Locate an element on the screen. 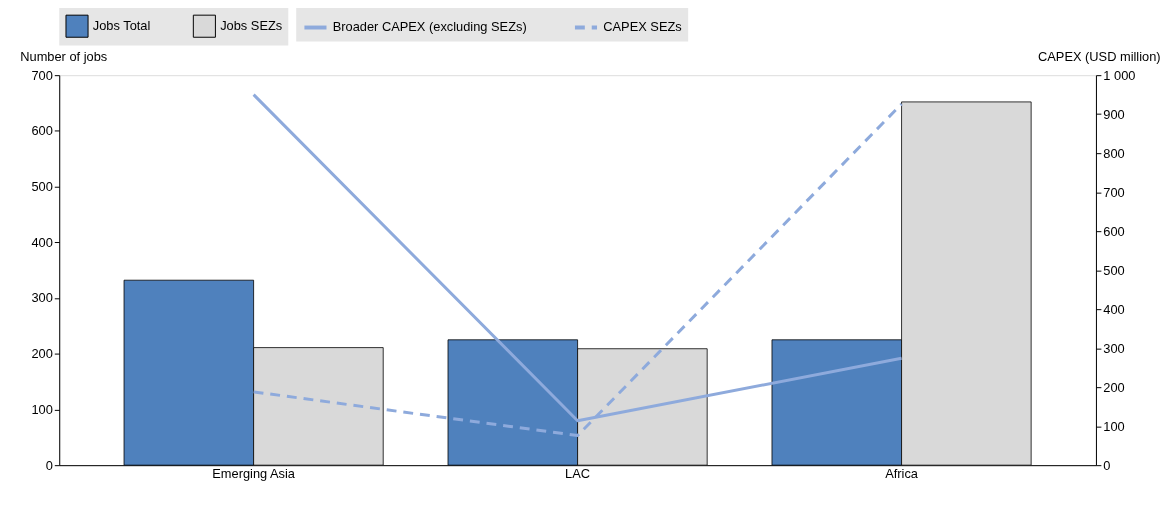 The height and width of the screenshot is (510, 1170). y-tick-label: 100 is located at coordinates (42, 409).